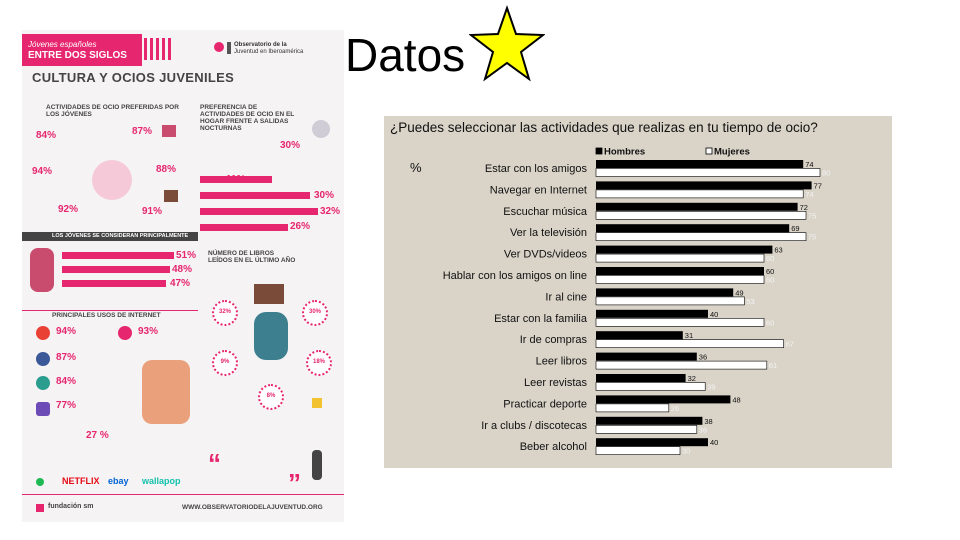 The image size is (960, 540). I want to click on couple-icon, so click(42, 270).